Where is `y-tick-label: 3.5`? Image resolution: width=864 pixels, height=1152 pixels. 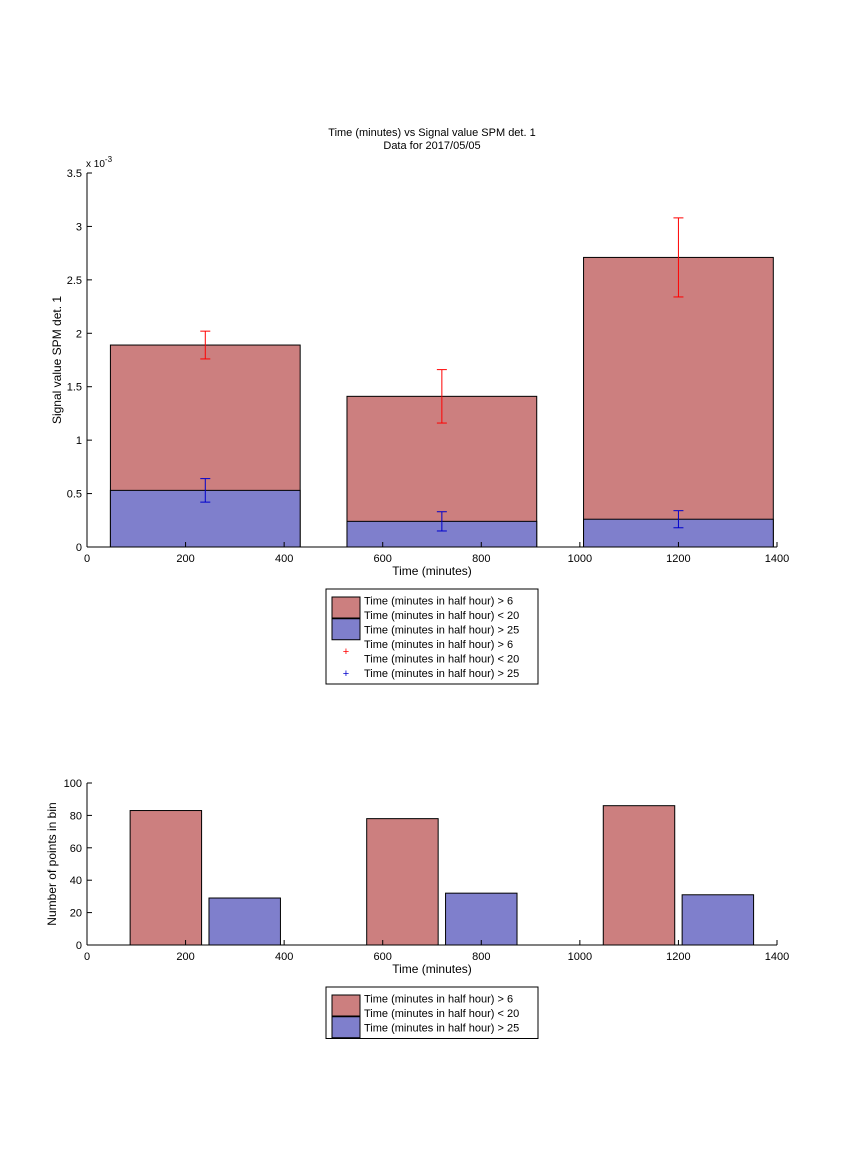 y-tick-label: 3.5 is located at coordinates (74, 174).